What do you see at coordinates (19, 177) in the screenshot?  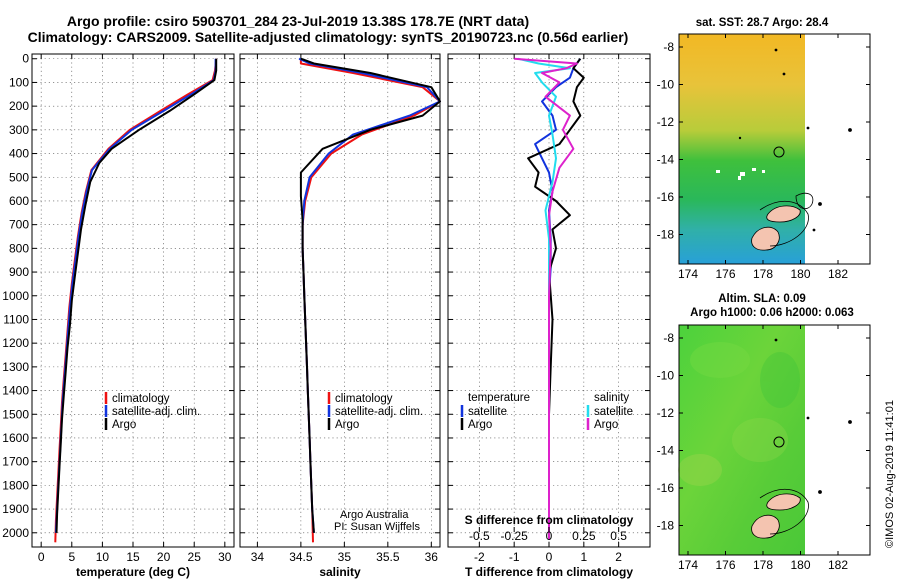 I see `y-tick-label: 500` at bounding box center [19, 177].